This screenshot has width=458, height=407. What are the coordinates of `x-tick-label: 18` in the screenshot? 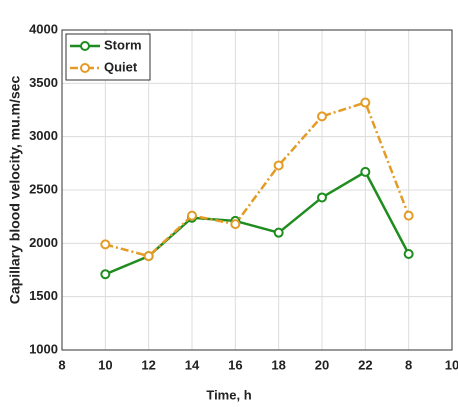 It's located at (278, 364).